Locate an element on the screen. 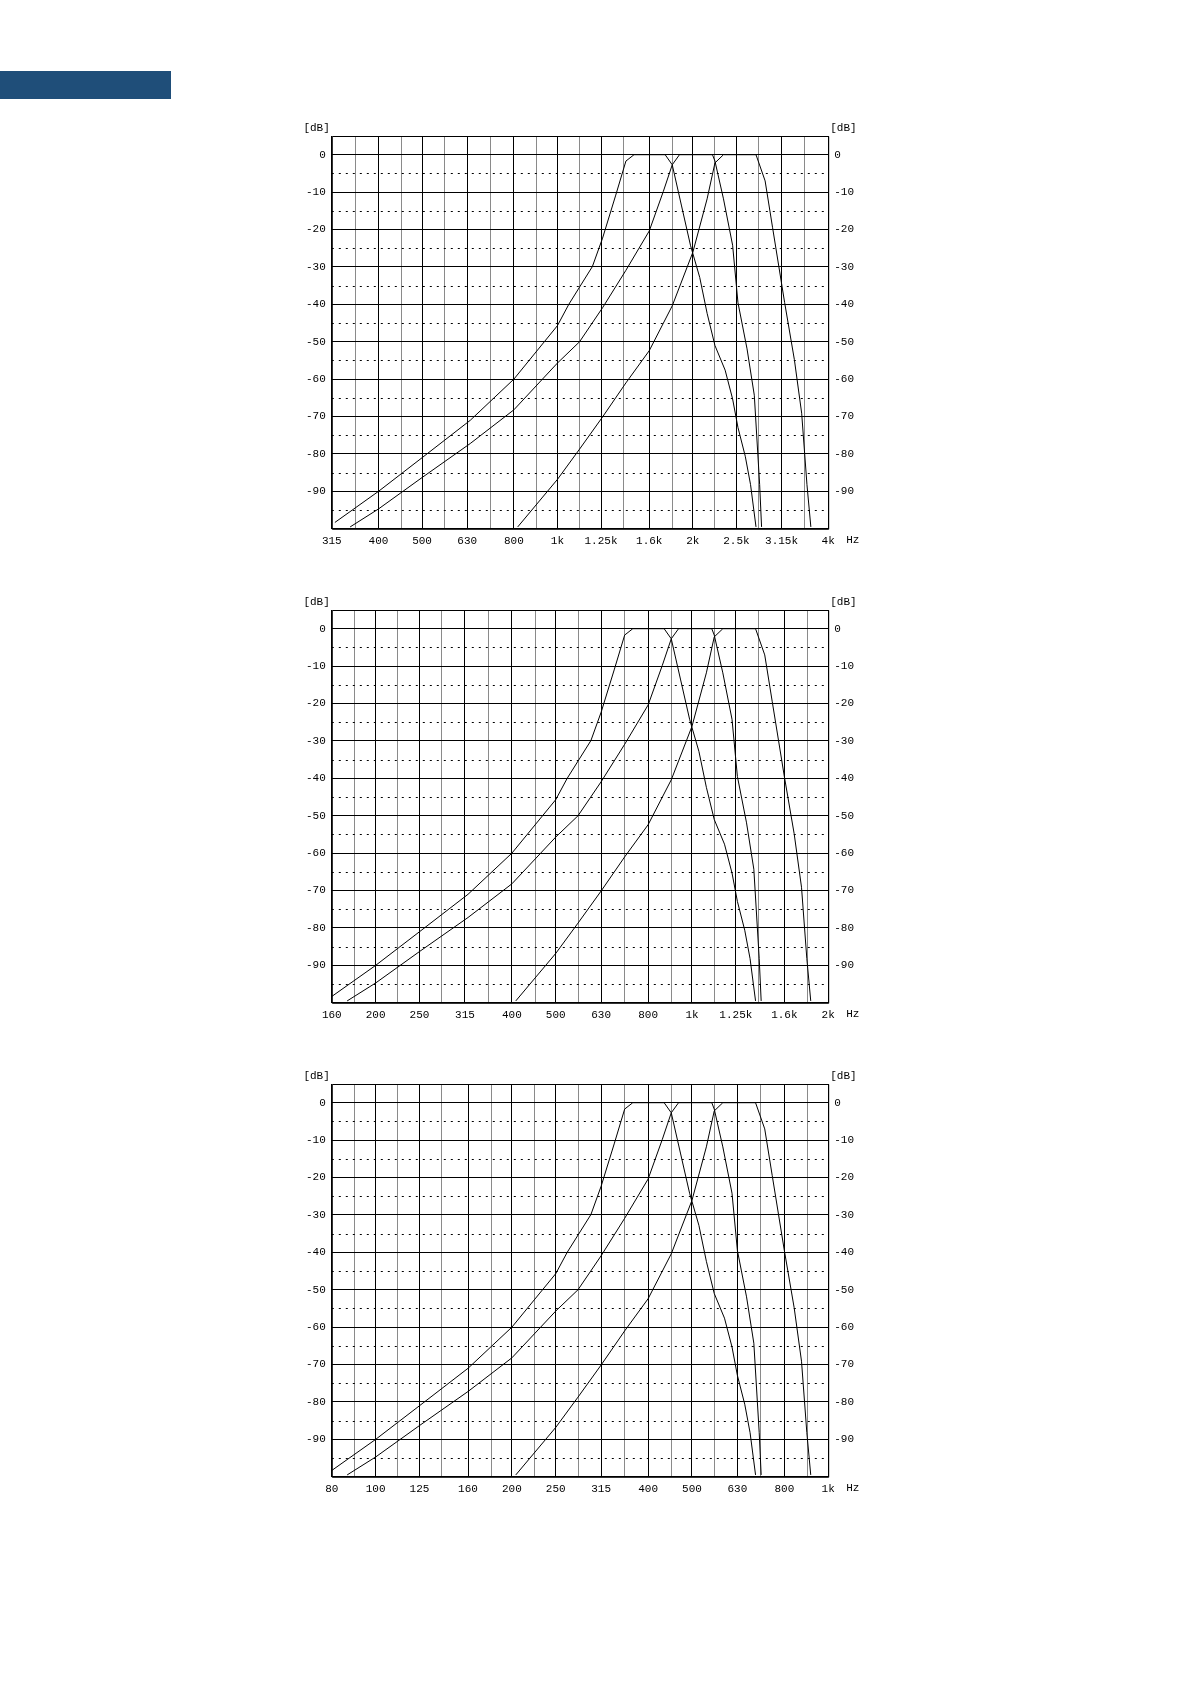  x-tick-label: 80 is located at coordinates (332, 1489).